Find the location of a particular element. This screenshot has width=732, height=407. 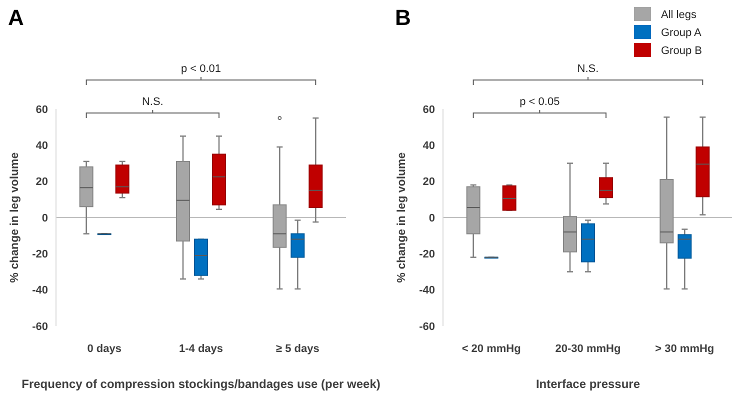

chart-title: B is located at coordinates (403, 17).